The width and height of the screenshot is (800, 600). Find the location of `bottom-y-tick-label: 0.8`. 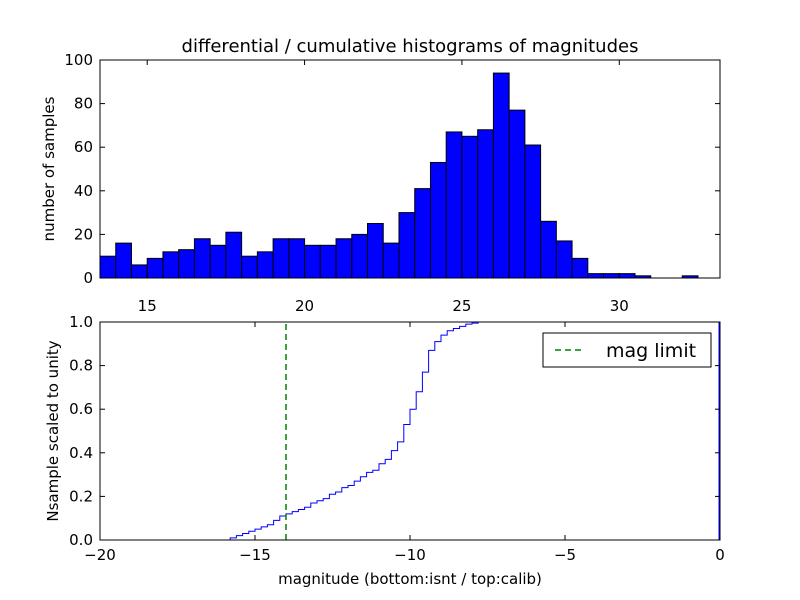

bottom-y-tick-label: 0.8 is located at coordinates (81, 366).